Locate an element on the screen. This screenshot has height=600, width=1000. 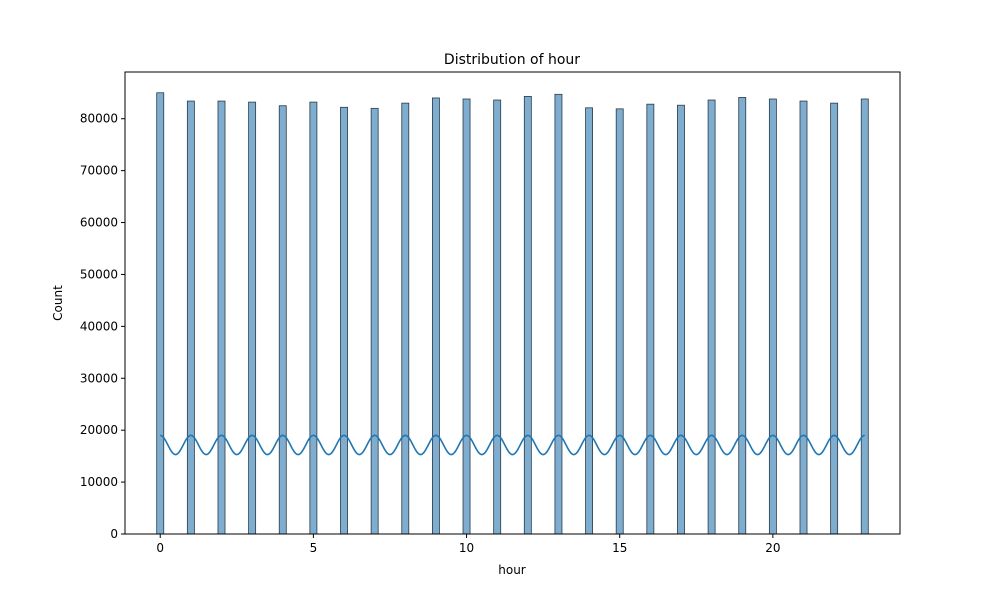
x-axis-ticks: 0 5 10 15 20 is located at coordinates (468, 544).